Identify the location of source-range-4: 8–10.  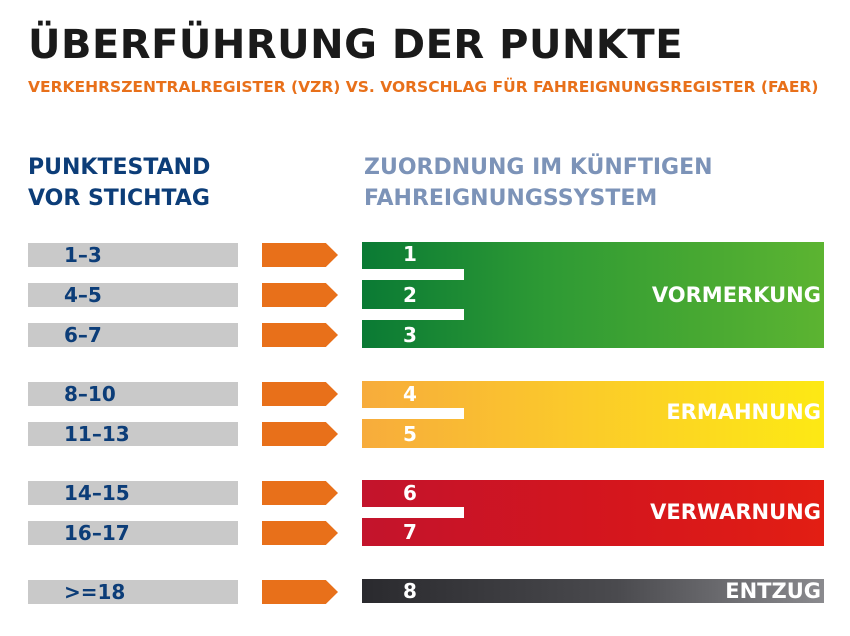
(133, 394).